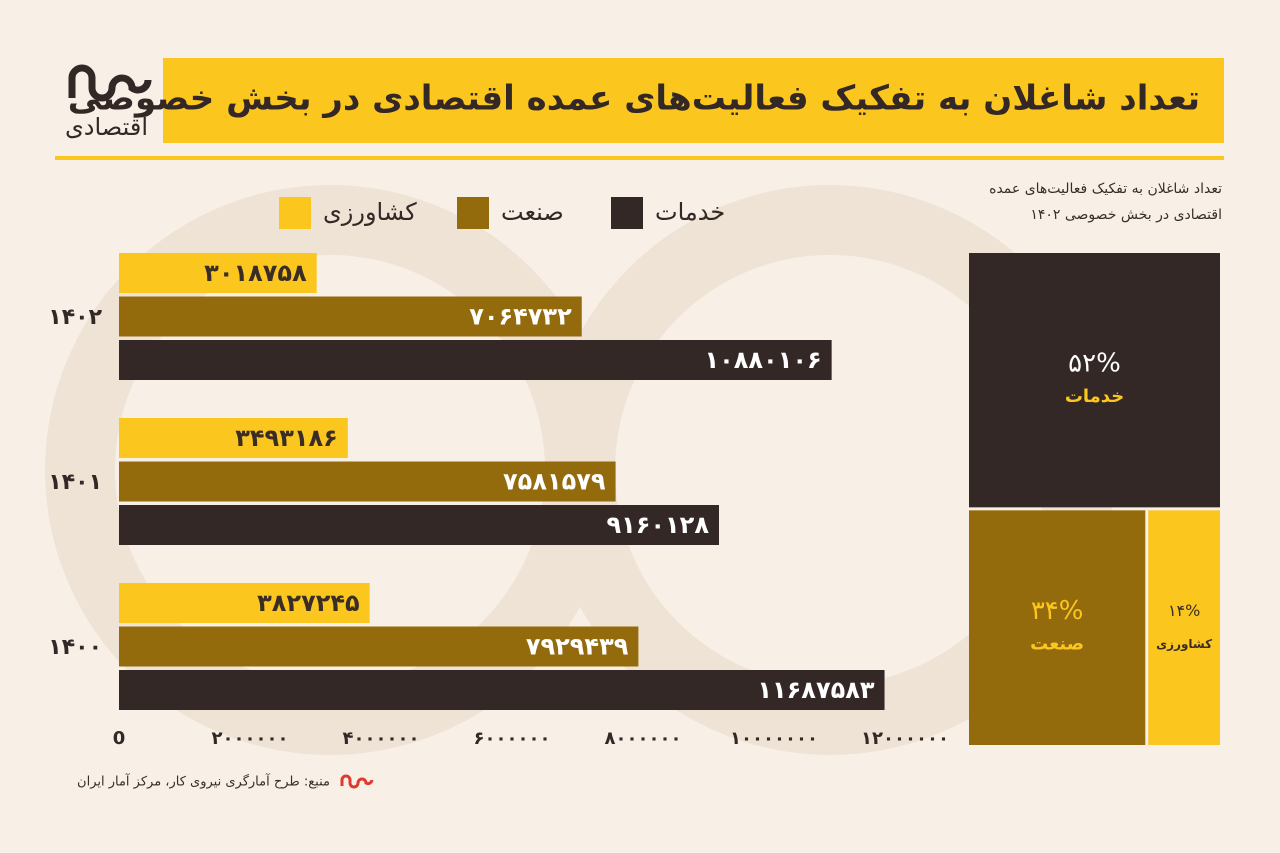  What do you see at coordinates (643, 738) in the screenshot?
I see `x-tick-label: ۸۰۰۰۰۰۰` at bounding box center [643, 738].